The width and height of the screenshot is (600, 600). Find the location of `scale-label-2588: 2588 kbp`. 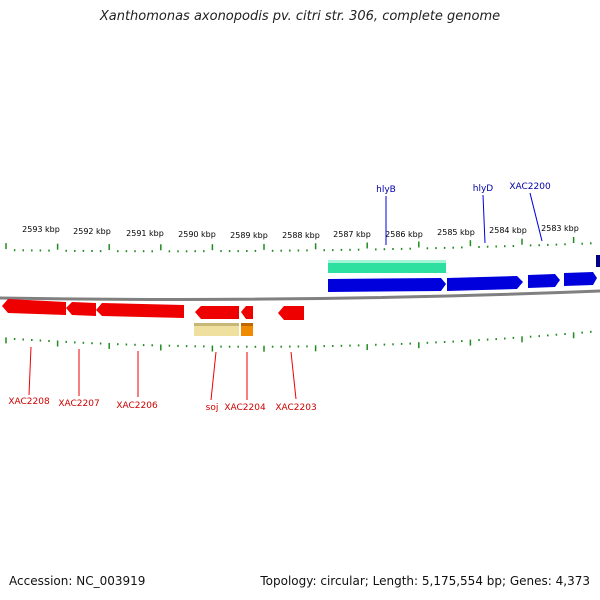

scale-label-2588: 2588 kbp is located at coordinates (301, 235).